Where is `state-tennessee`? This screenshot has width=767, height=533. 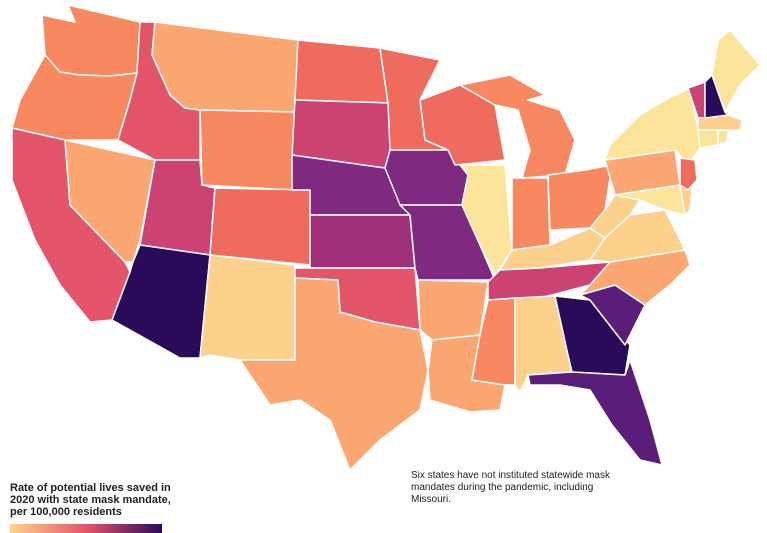
state-tennessee is located at coordinates (549, 281).